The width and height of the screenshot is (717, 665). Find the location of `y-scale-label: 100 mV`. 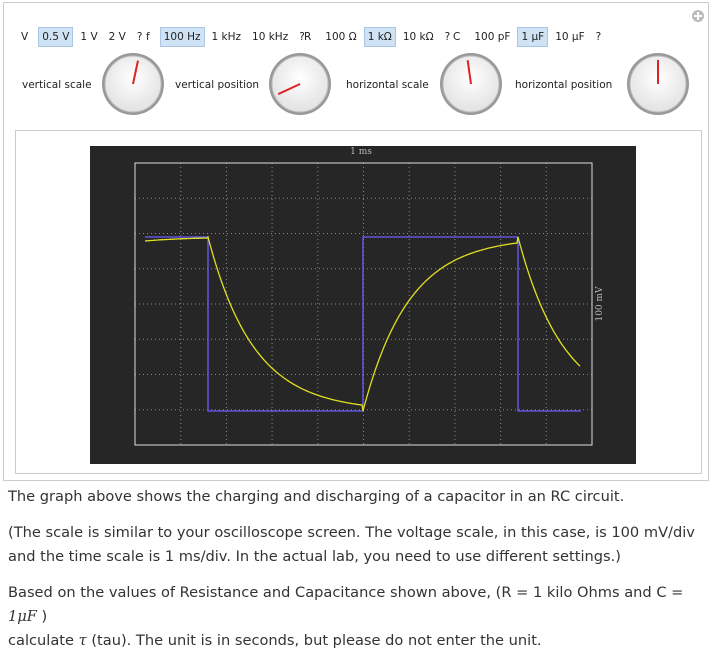

y-scale-label: 100 mV is located at coordinates (600, 304).